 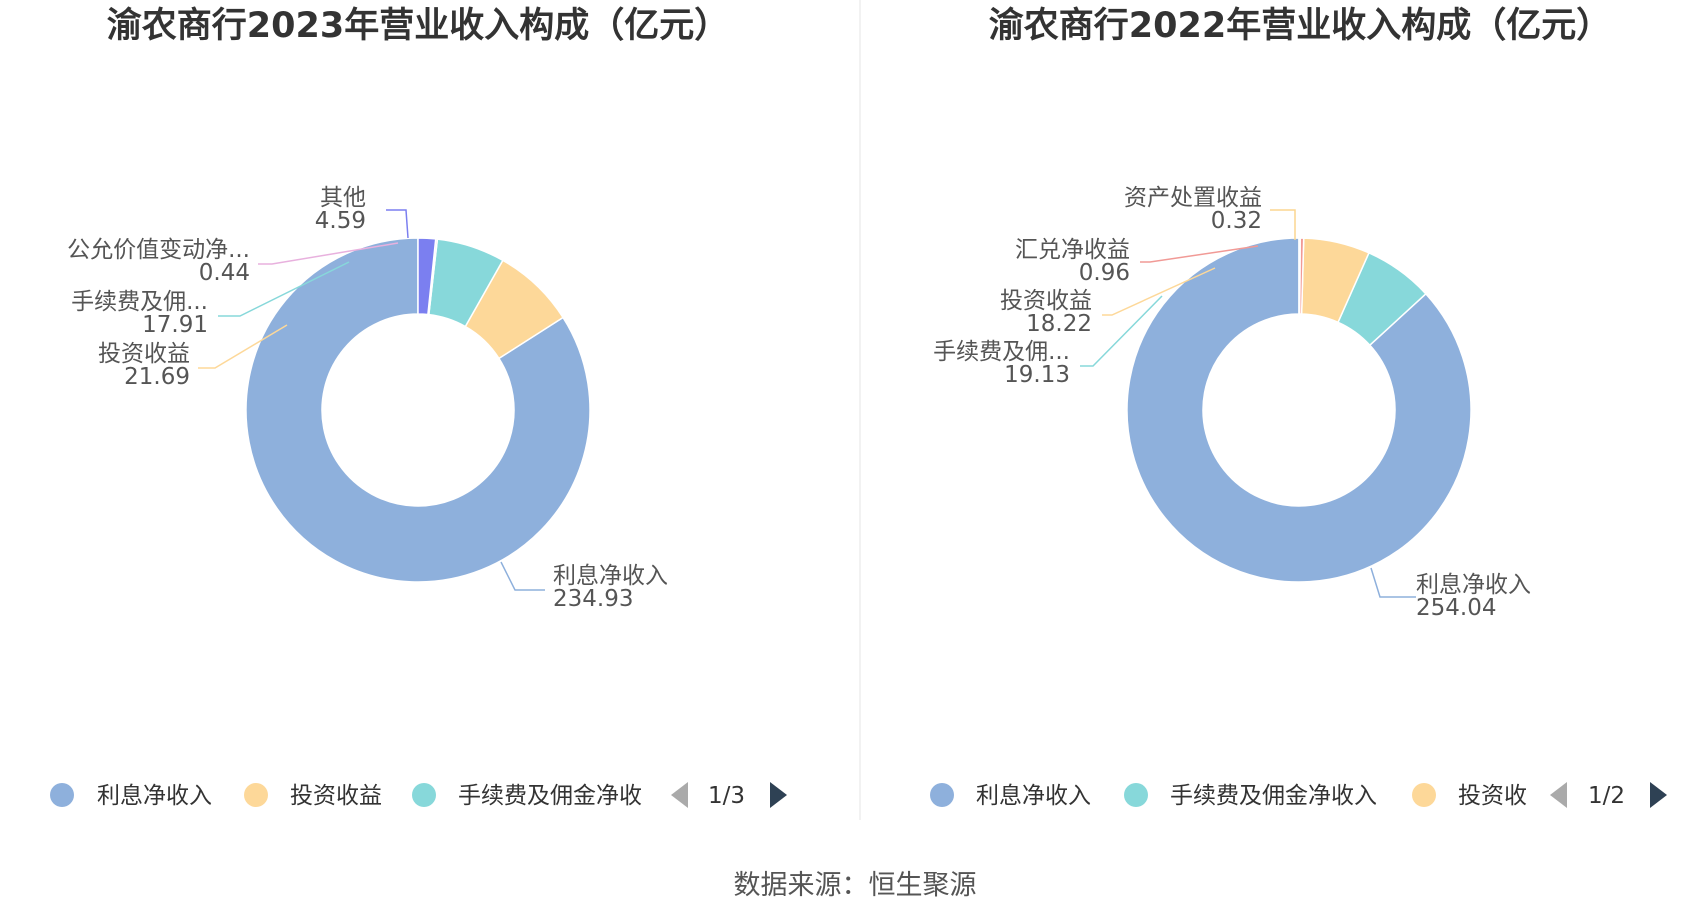 What do you see at coordinates (593, 599) in the screenshot?
I see `slice-label-value: 234.93` at bounding box center [593, 599].